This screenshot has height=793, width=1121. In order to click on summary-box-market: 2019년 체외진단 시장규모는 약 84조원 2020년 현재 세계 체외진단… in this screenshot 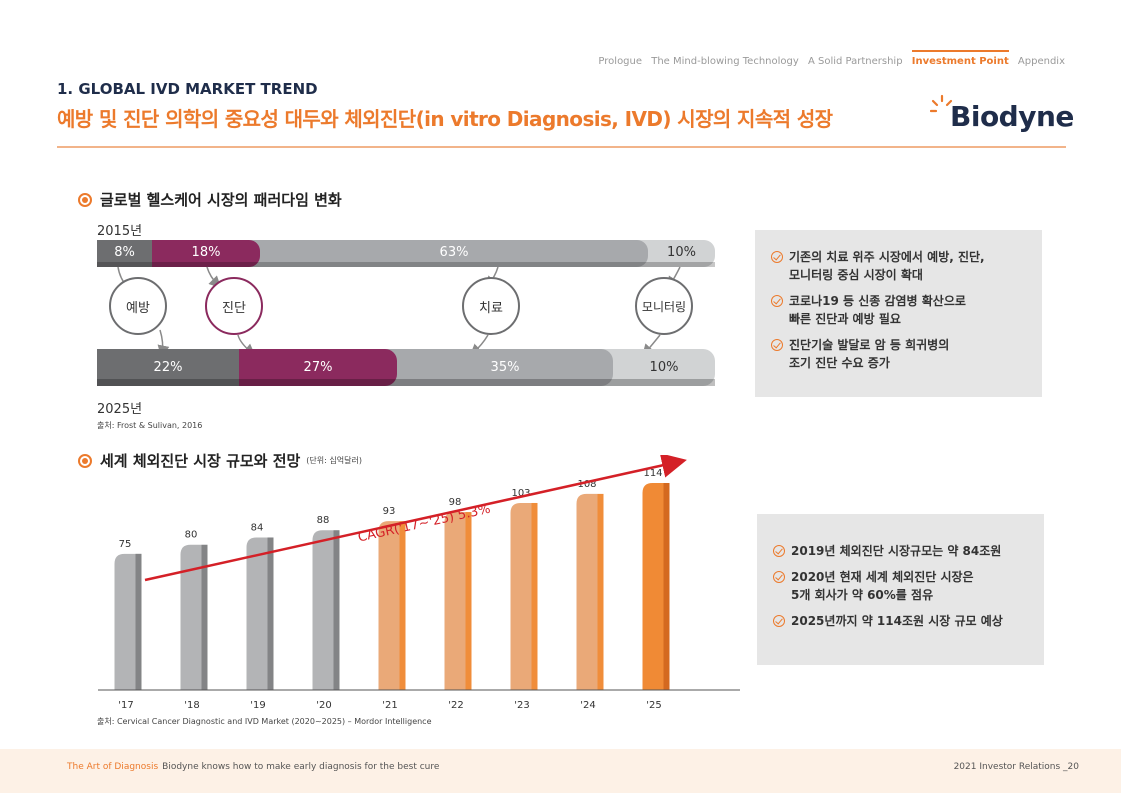, I will do `click(900, 589)`.